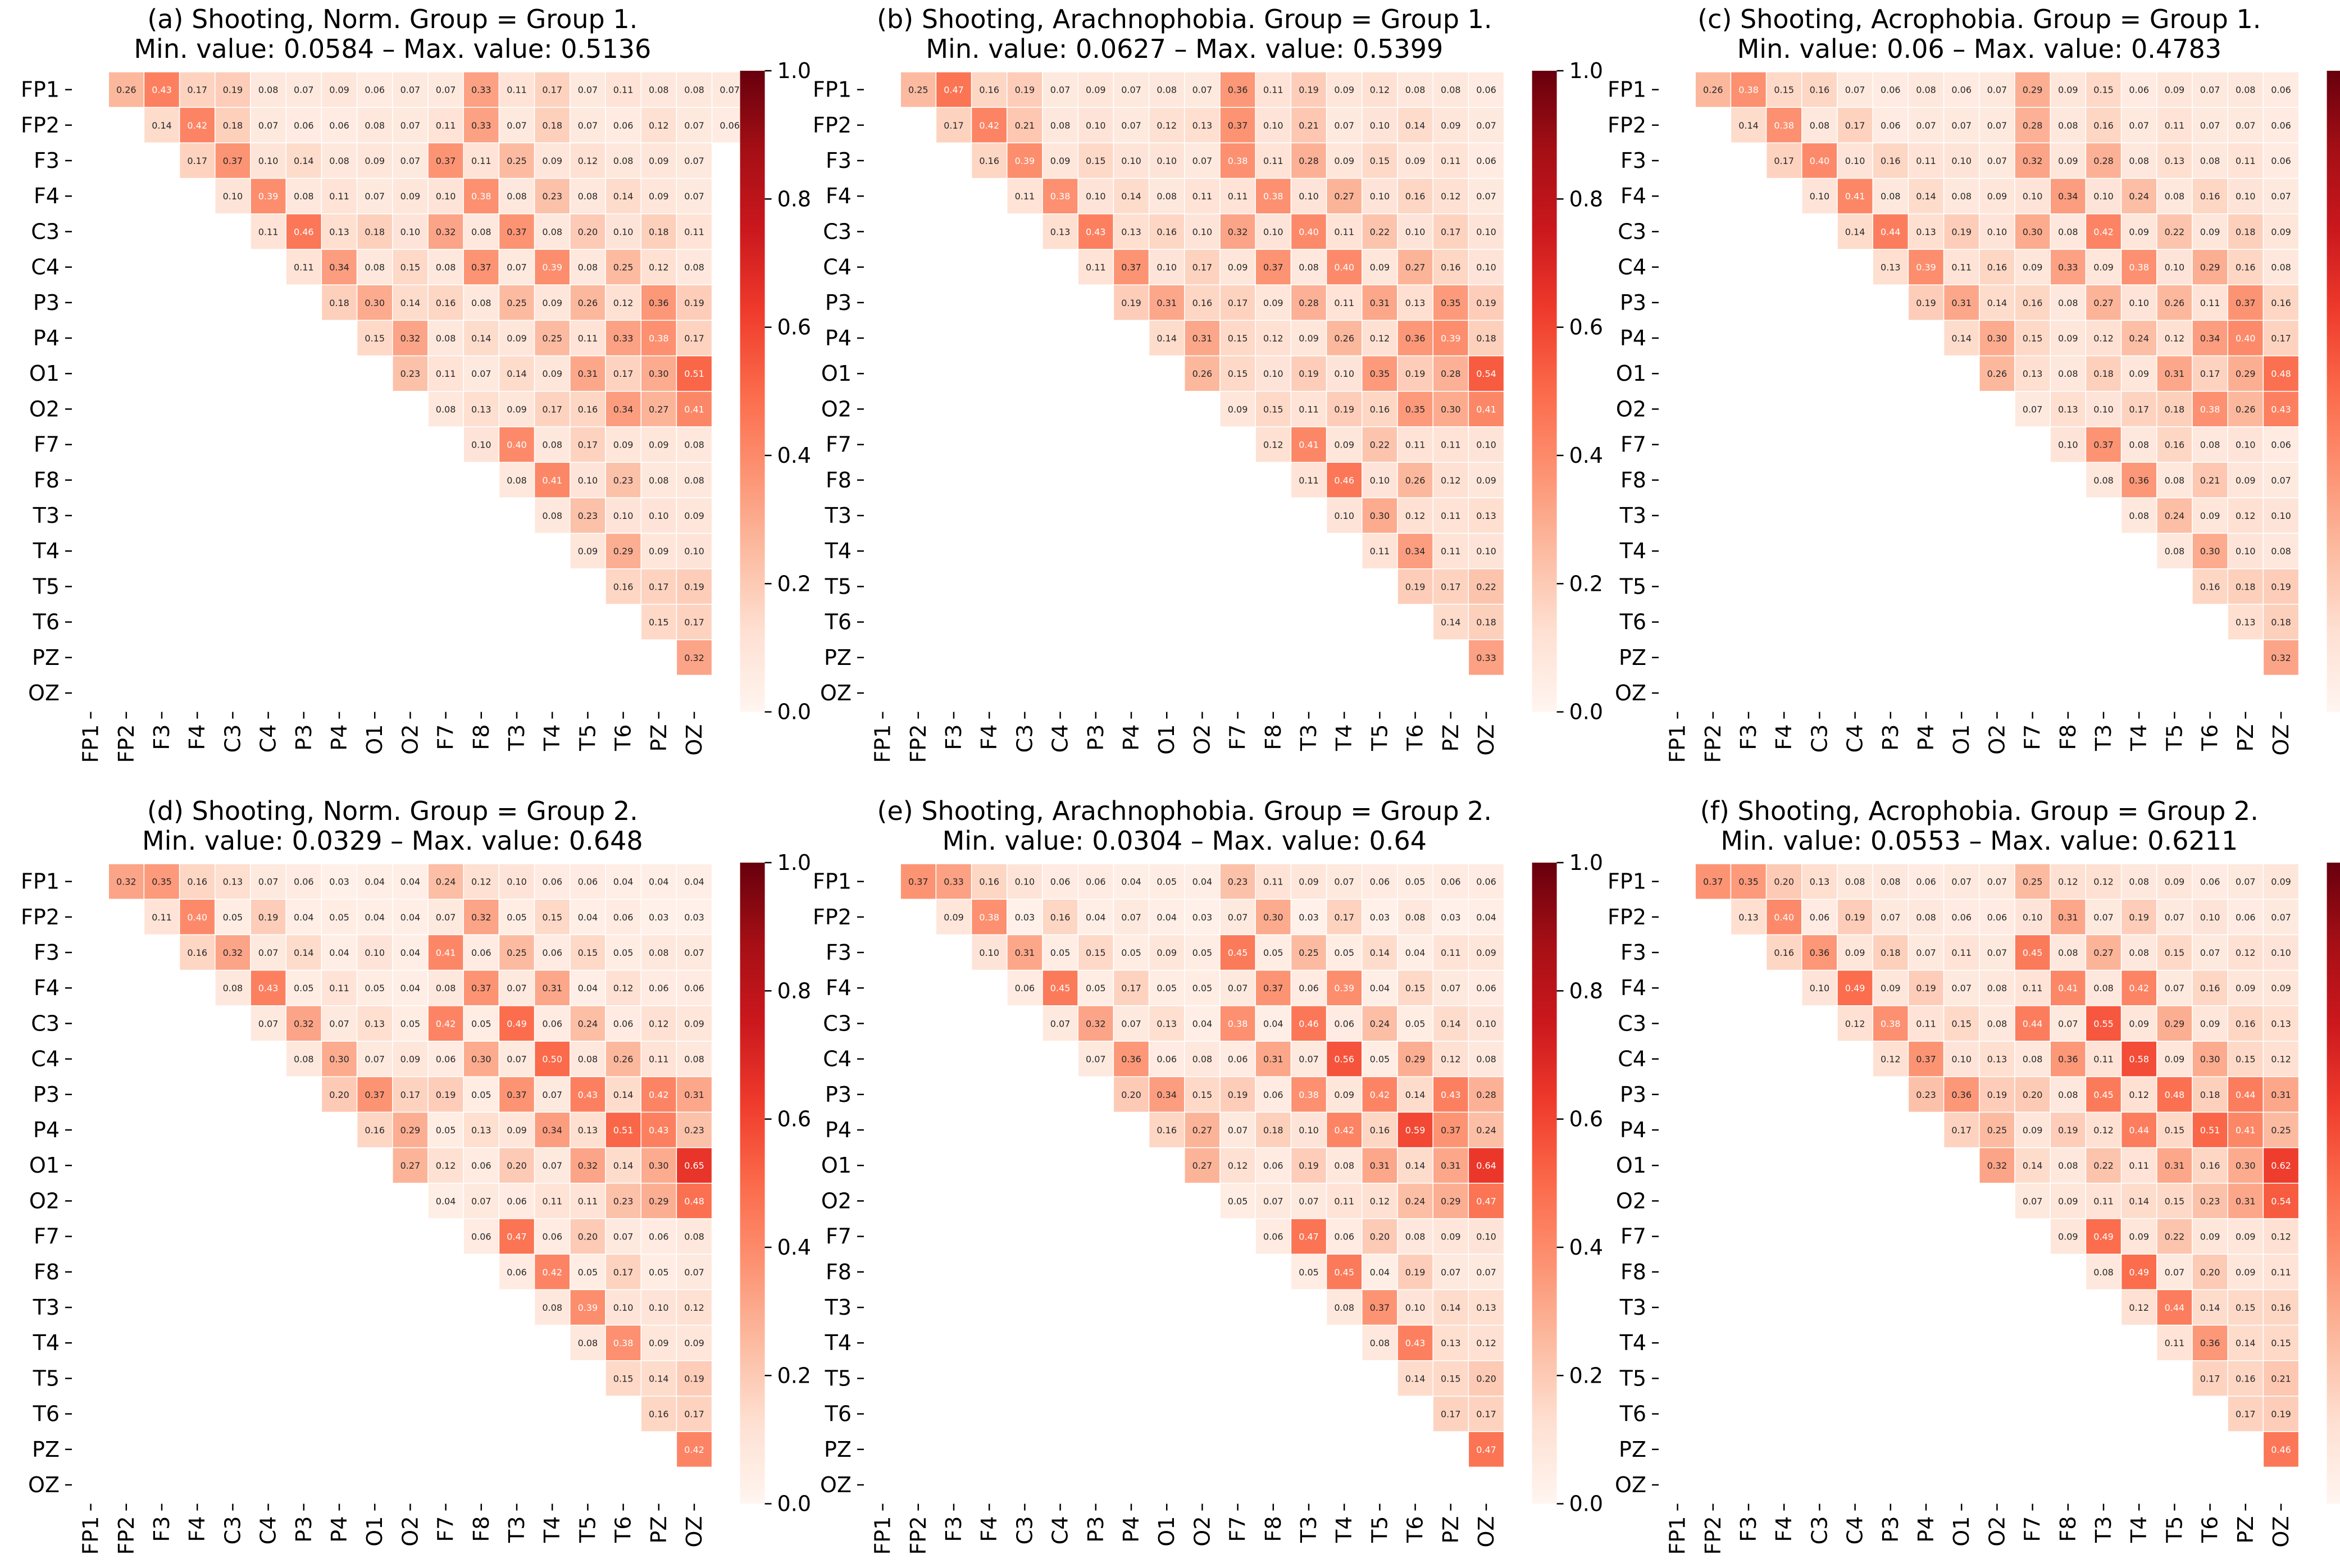 The height and width of the screenshot is (1568, 2340). What do you see at coordinates (1586, 327) in the screenshot?
I see `colorbar-tick-label: 0.6` at bounding box center [1586, 327].